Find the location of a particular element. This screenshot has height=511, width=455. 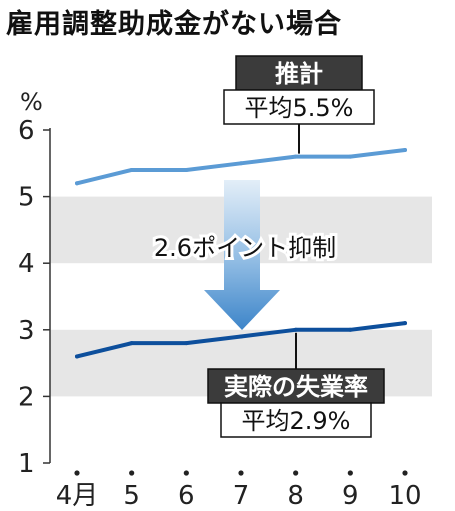

series-name-box-actual is located at coordinates (296, 386).